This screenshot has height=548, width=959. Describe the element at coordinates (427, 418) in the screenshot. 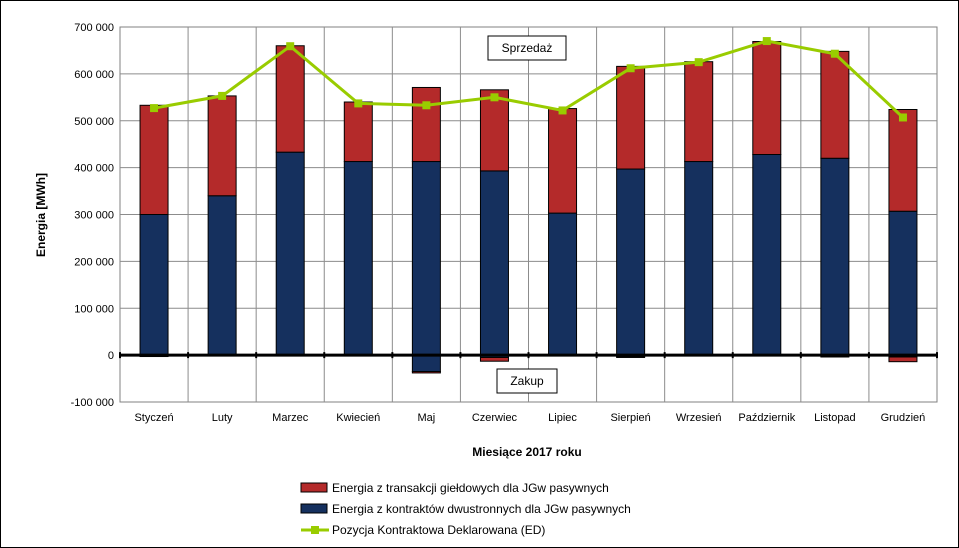

I see `x-tick-label: Maj` at that location.